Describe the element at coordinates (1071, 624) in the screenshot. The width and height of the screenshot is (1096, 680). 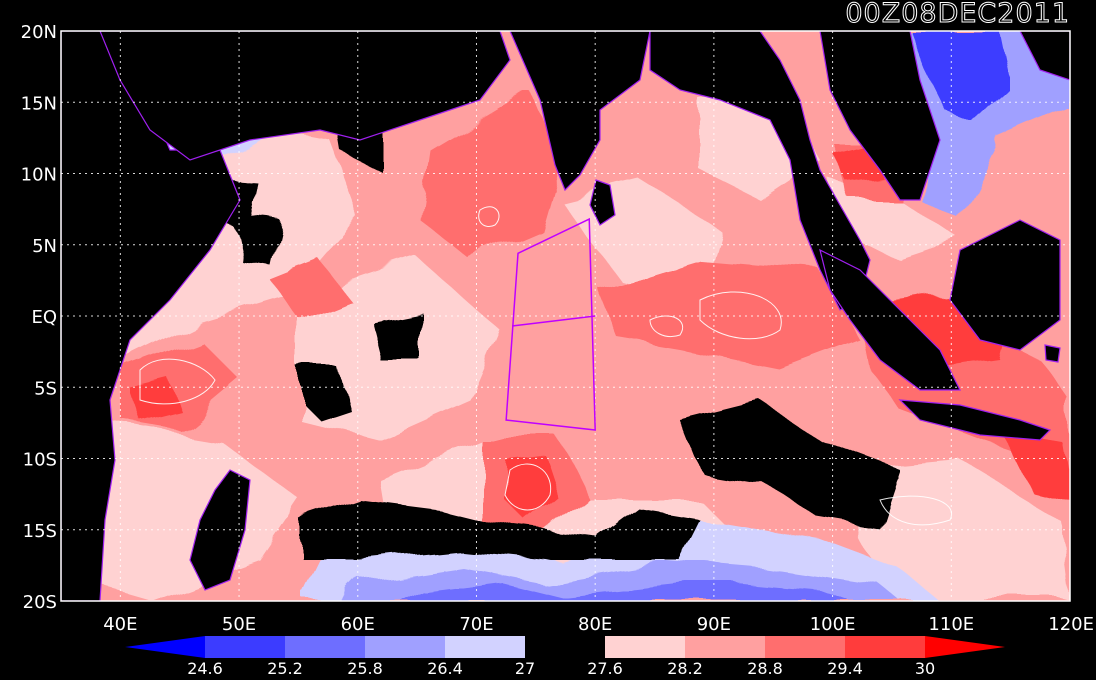
I see `lon-tick-label: 120E` at that location.